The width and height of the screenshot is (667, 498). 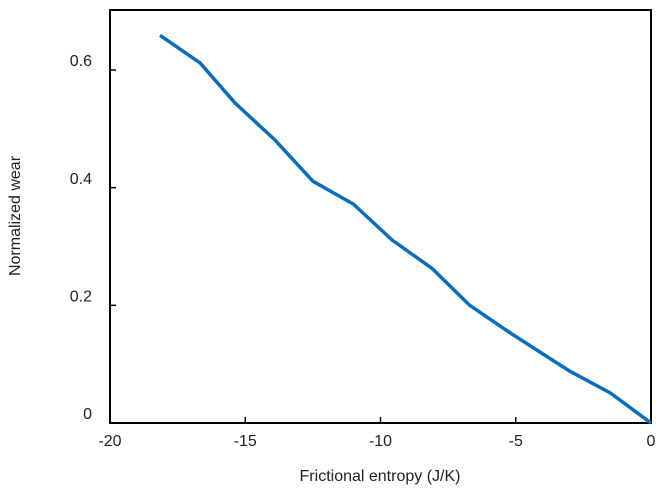 What do you see at coordinates (81, 179) in the screenshot?
I see `y-tick-label: 0.4` at bounding box center [81, 179].